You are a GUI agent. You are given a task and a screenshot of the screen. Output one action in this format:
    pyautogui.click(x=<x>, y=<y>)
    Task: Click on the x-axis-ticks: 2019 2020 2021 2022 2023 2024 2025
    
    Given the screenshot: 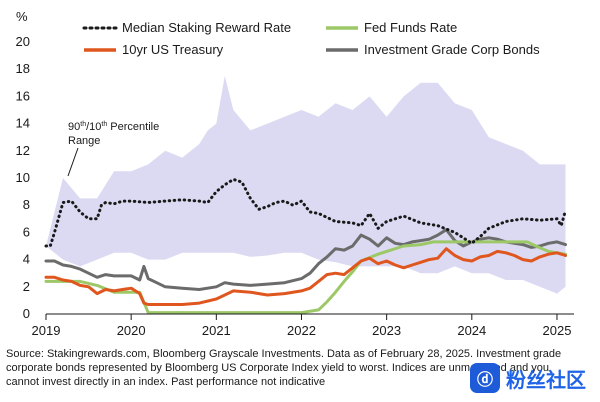 What is the action you would take?
    pyautogui.click(x=302, y=326)
    